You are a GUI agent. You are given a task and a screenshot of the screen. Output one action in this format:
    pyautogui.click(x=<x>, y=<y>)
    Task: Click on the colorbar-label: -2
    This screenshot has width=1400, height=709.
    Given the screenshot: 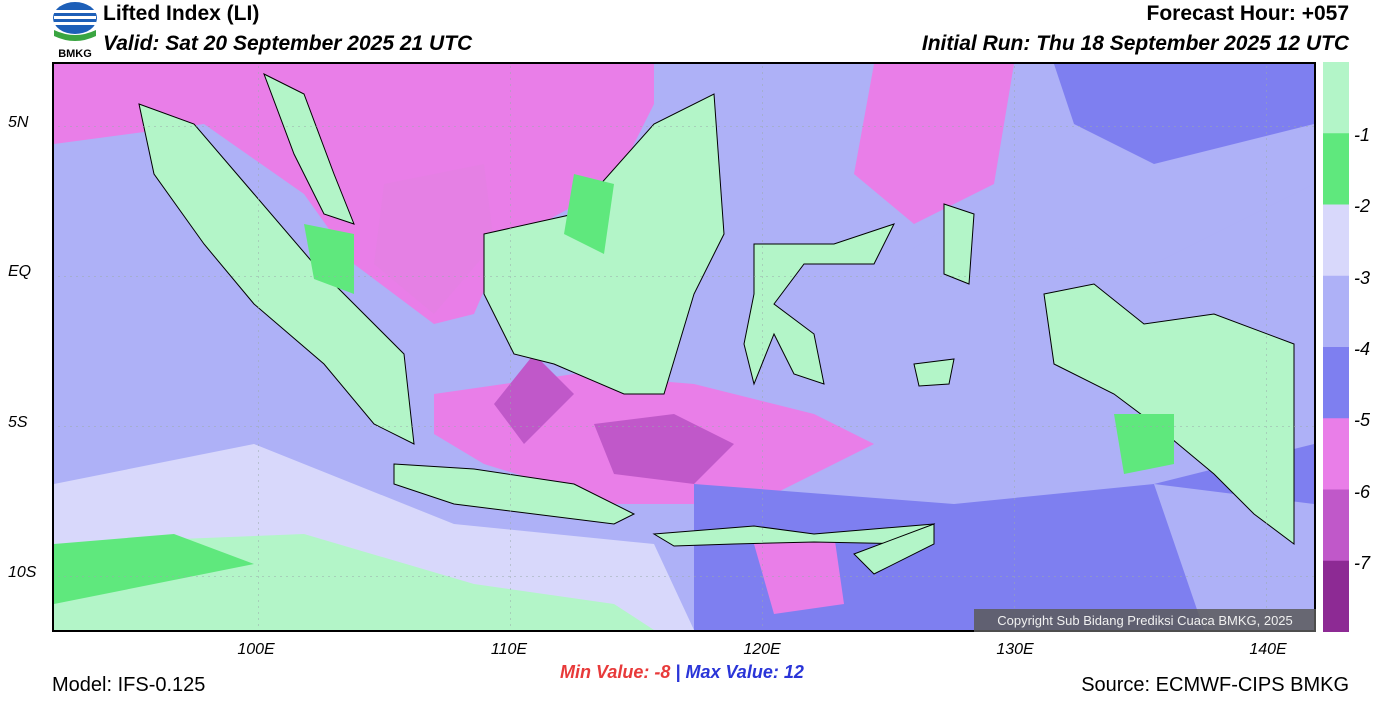 What is the action you would take?
    pyautogui.click(x=1362, y=206)
    